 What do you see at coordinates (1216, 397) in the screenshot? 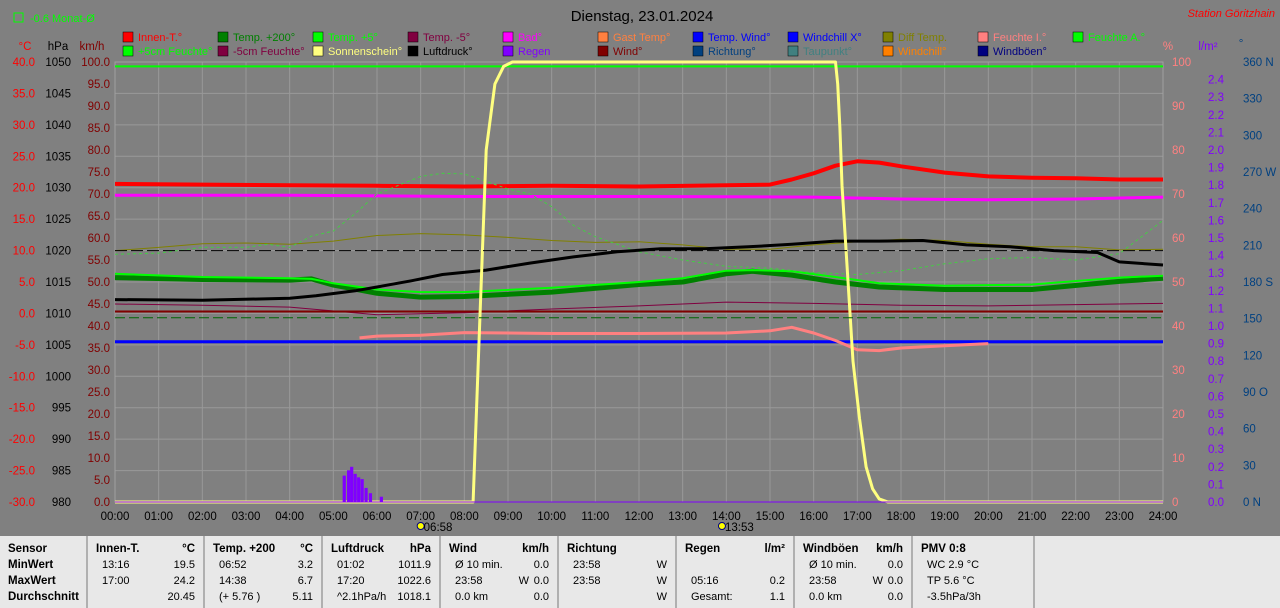
I see `rain-tick-label: 0.6` at bounding box center [1216, 397].